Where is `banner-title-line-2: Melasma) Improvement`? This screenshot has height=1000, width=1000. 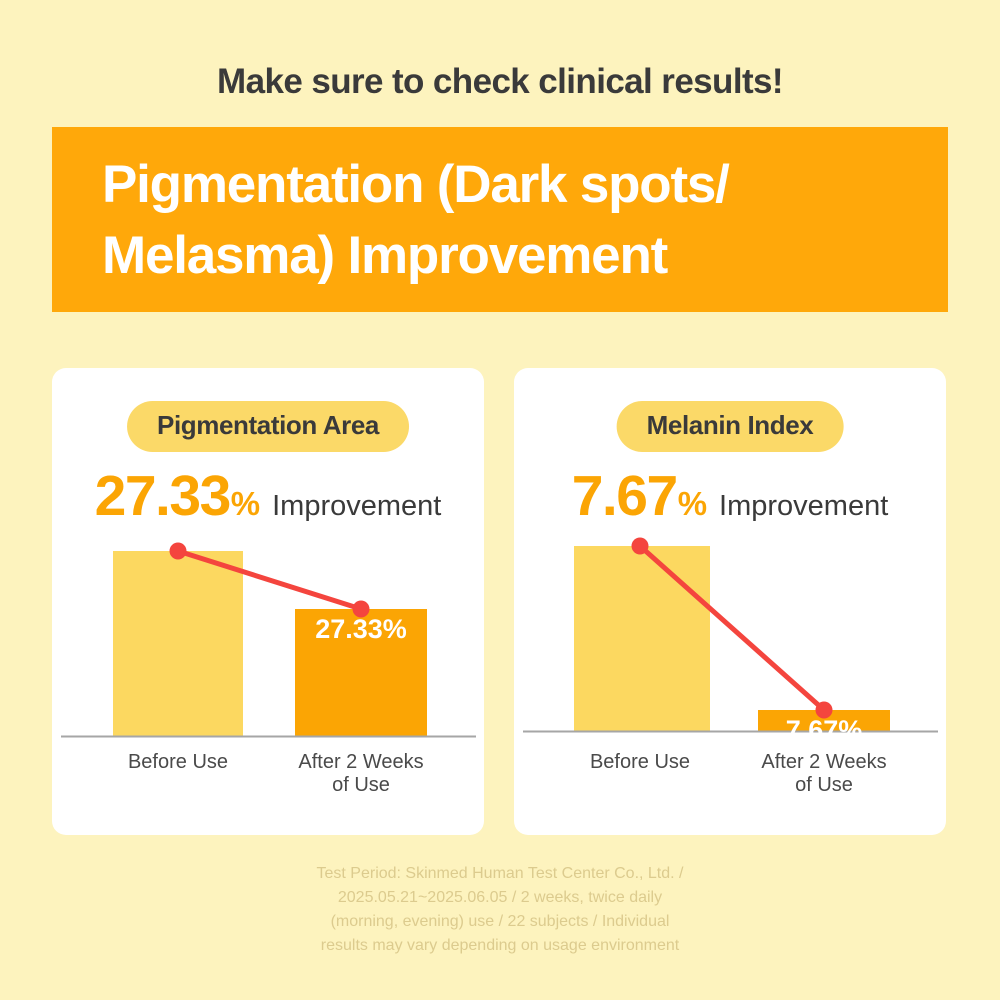 banner-title-line-2: Melasma) Improvement is located at coordinates (385, 255).